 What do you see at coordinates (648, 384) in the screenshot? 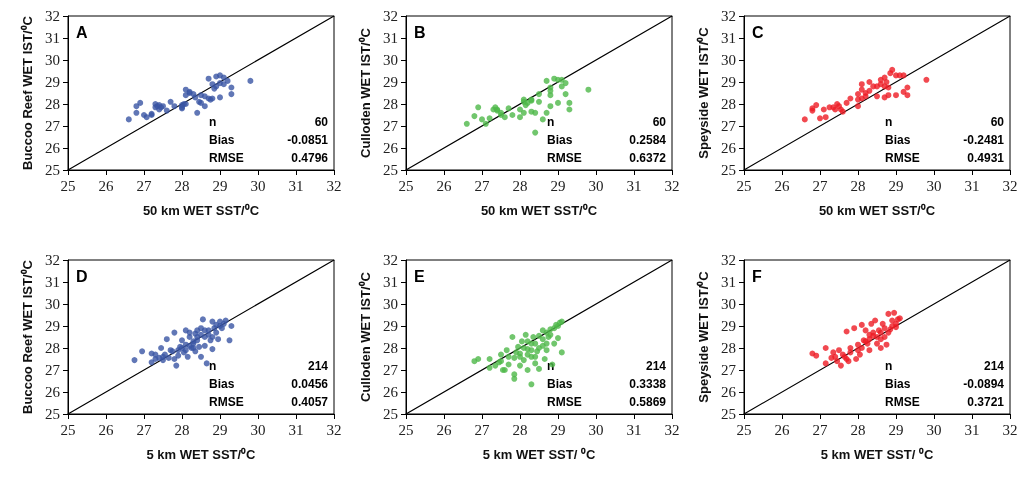
I see `annotation: 0.3338` at bounding box center [648, 384].